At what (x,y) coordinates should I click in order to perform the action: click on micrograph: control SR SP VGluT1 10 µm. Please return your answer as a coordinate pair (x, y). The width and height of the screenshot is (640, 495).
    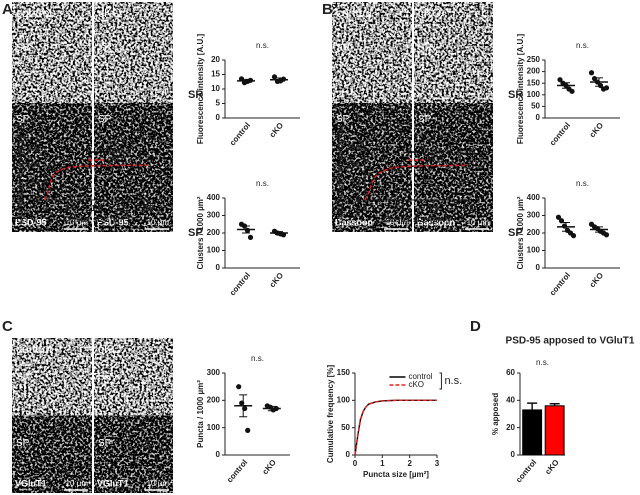
    Looking at the image, I should click on (52, 415).